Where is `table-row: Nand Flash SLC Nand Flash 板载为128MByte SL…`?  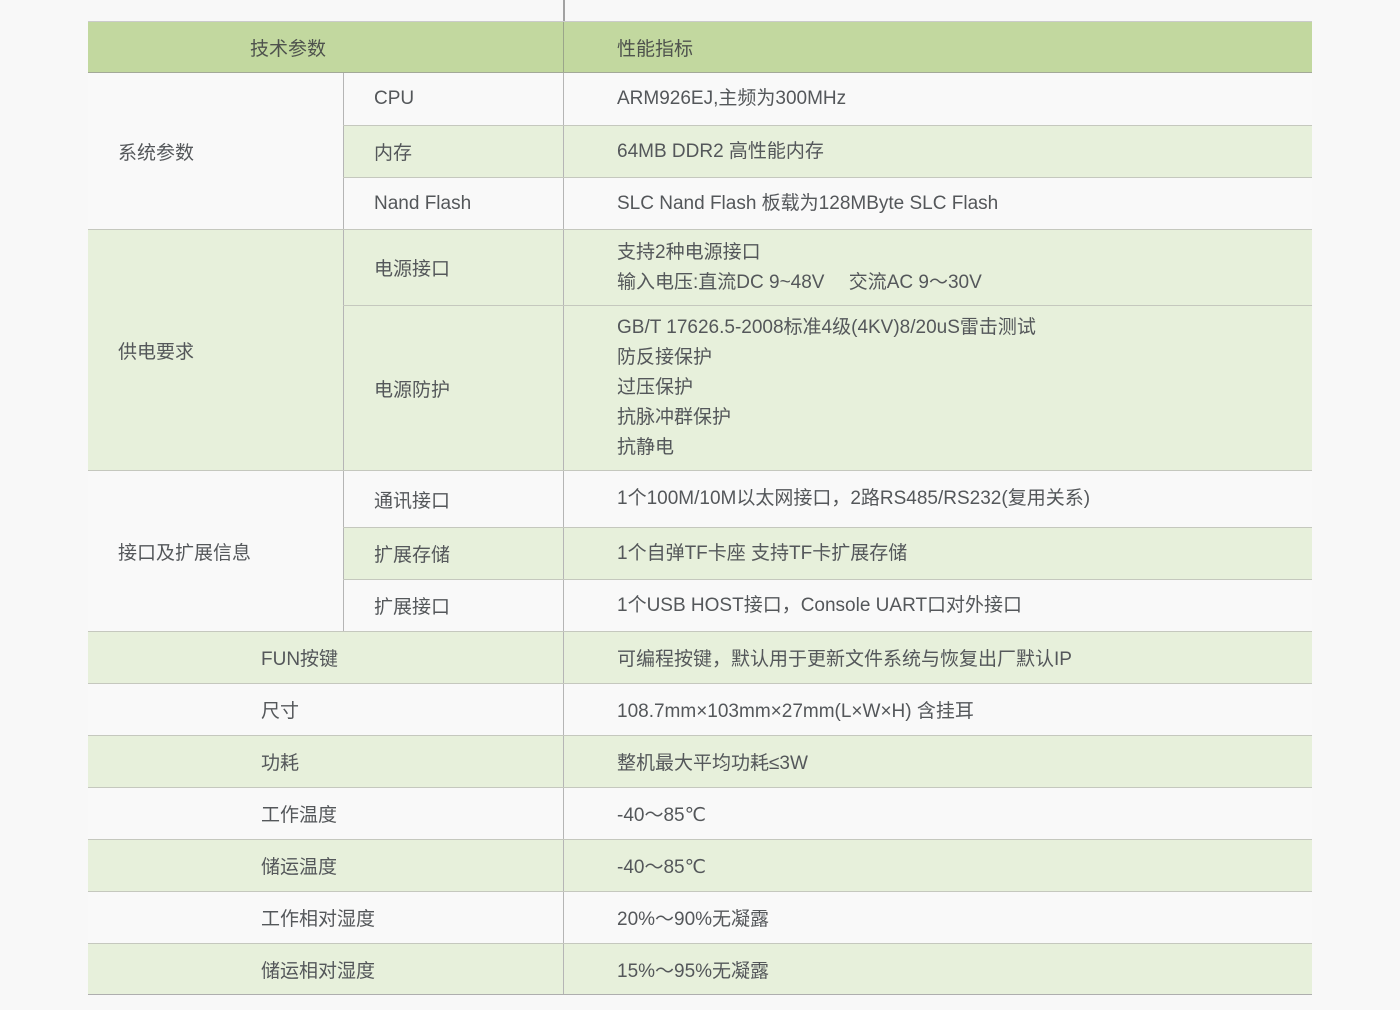
table-row: Nand Flash SLC Nand Flash 板载为128MByte SL… is located at coordinates (827, 203).